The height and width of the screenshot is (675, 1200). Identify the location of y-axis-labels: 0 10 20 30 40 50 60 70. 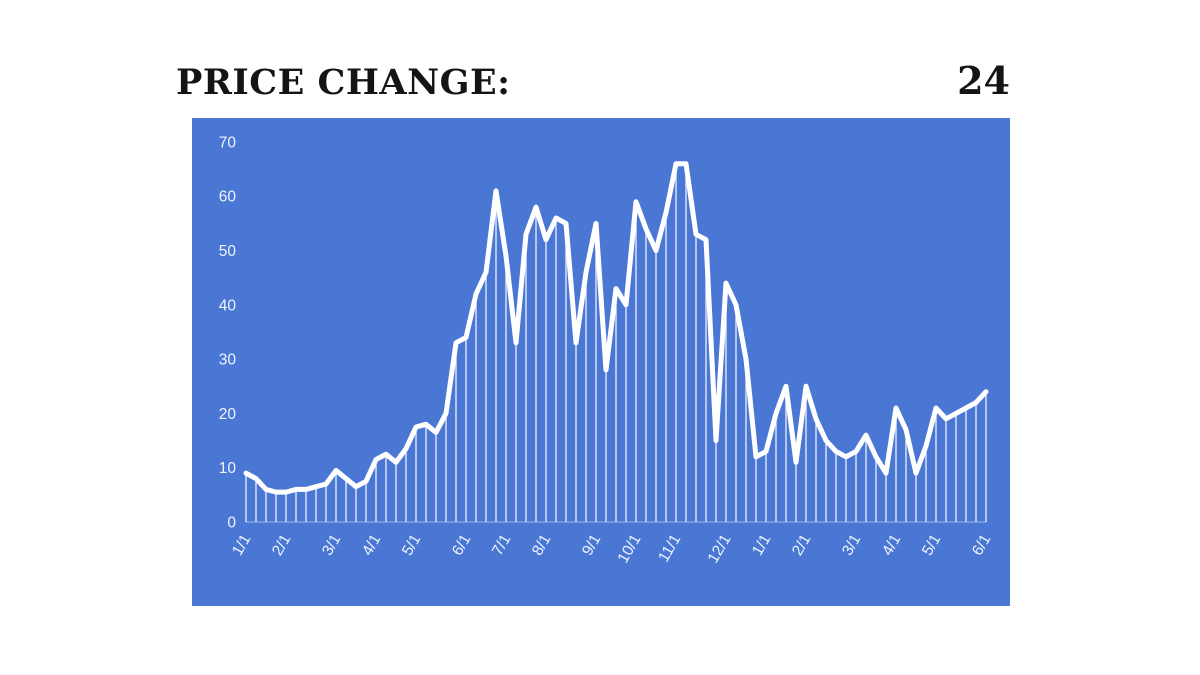
(228, 332).